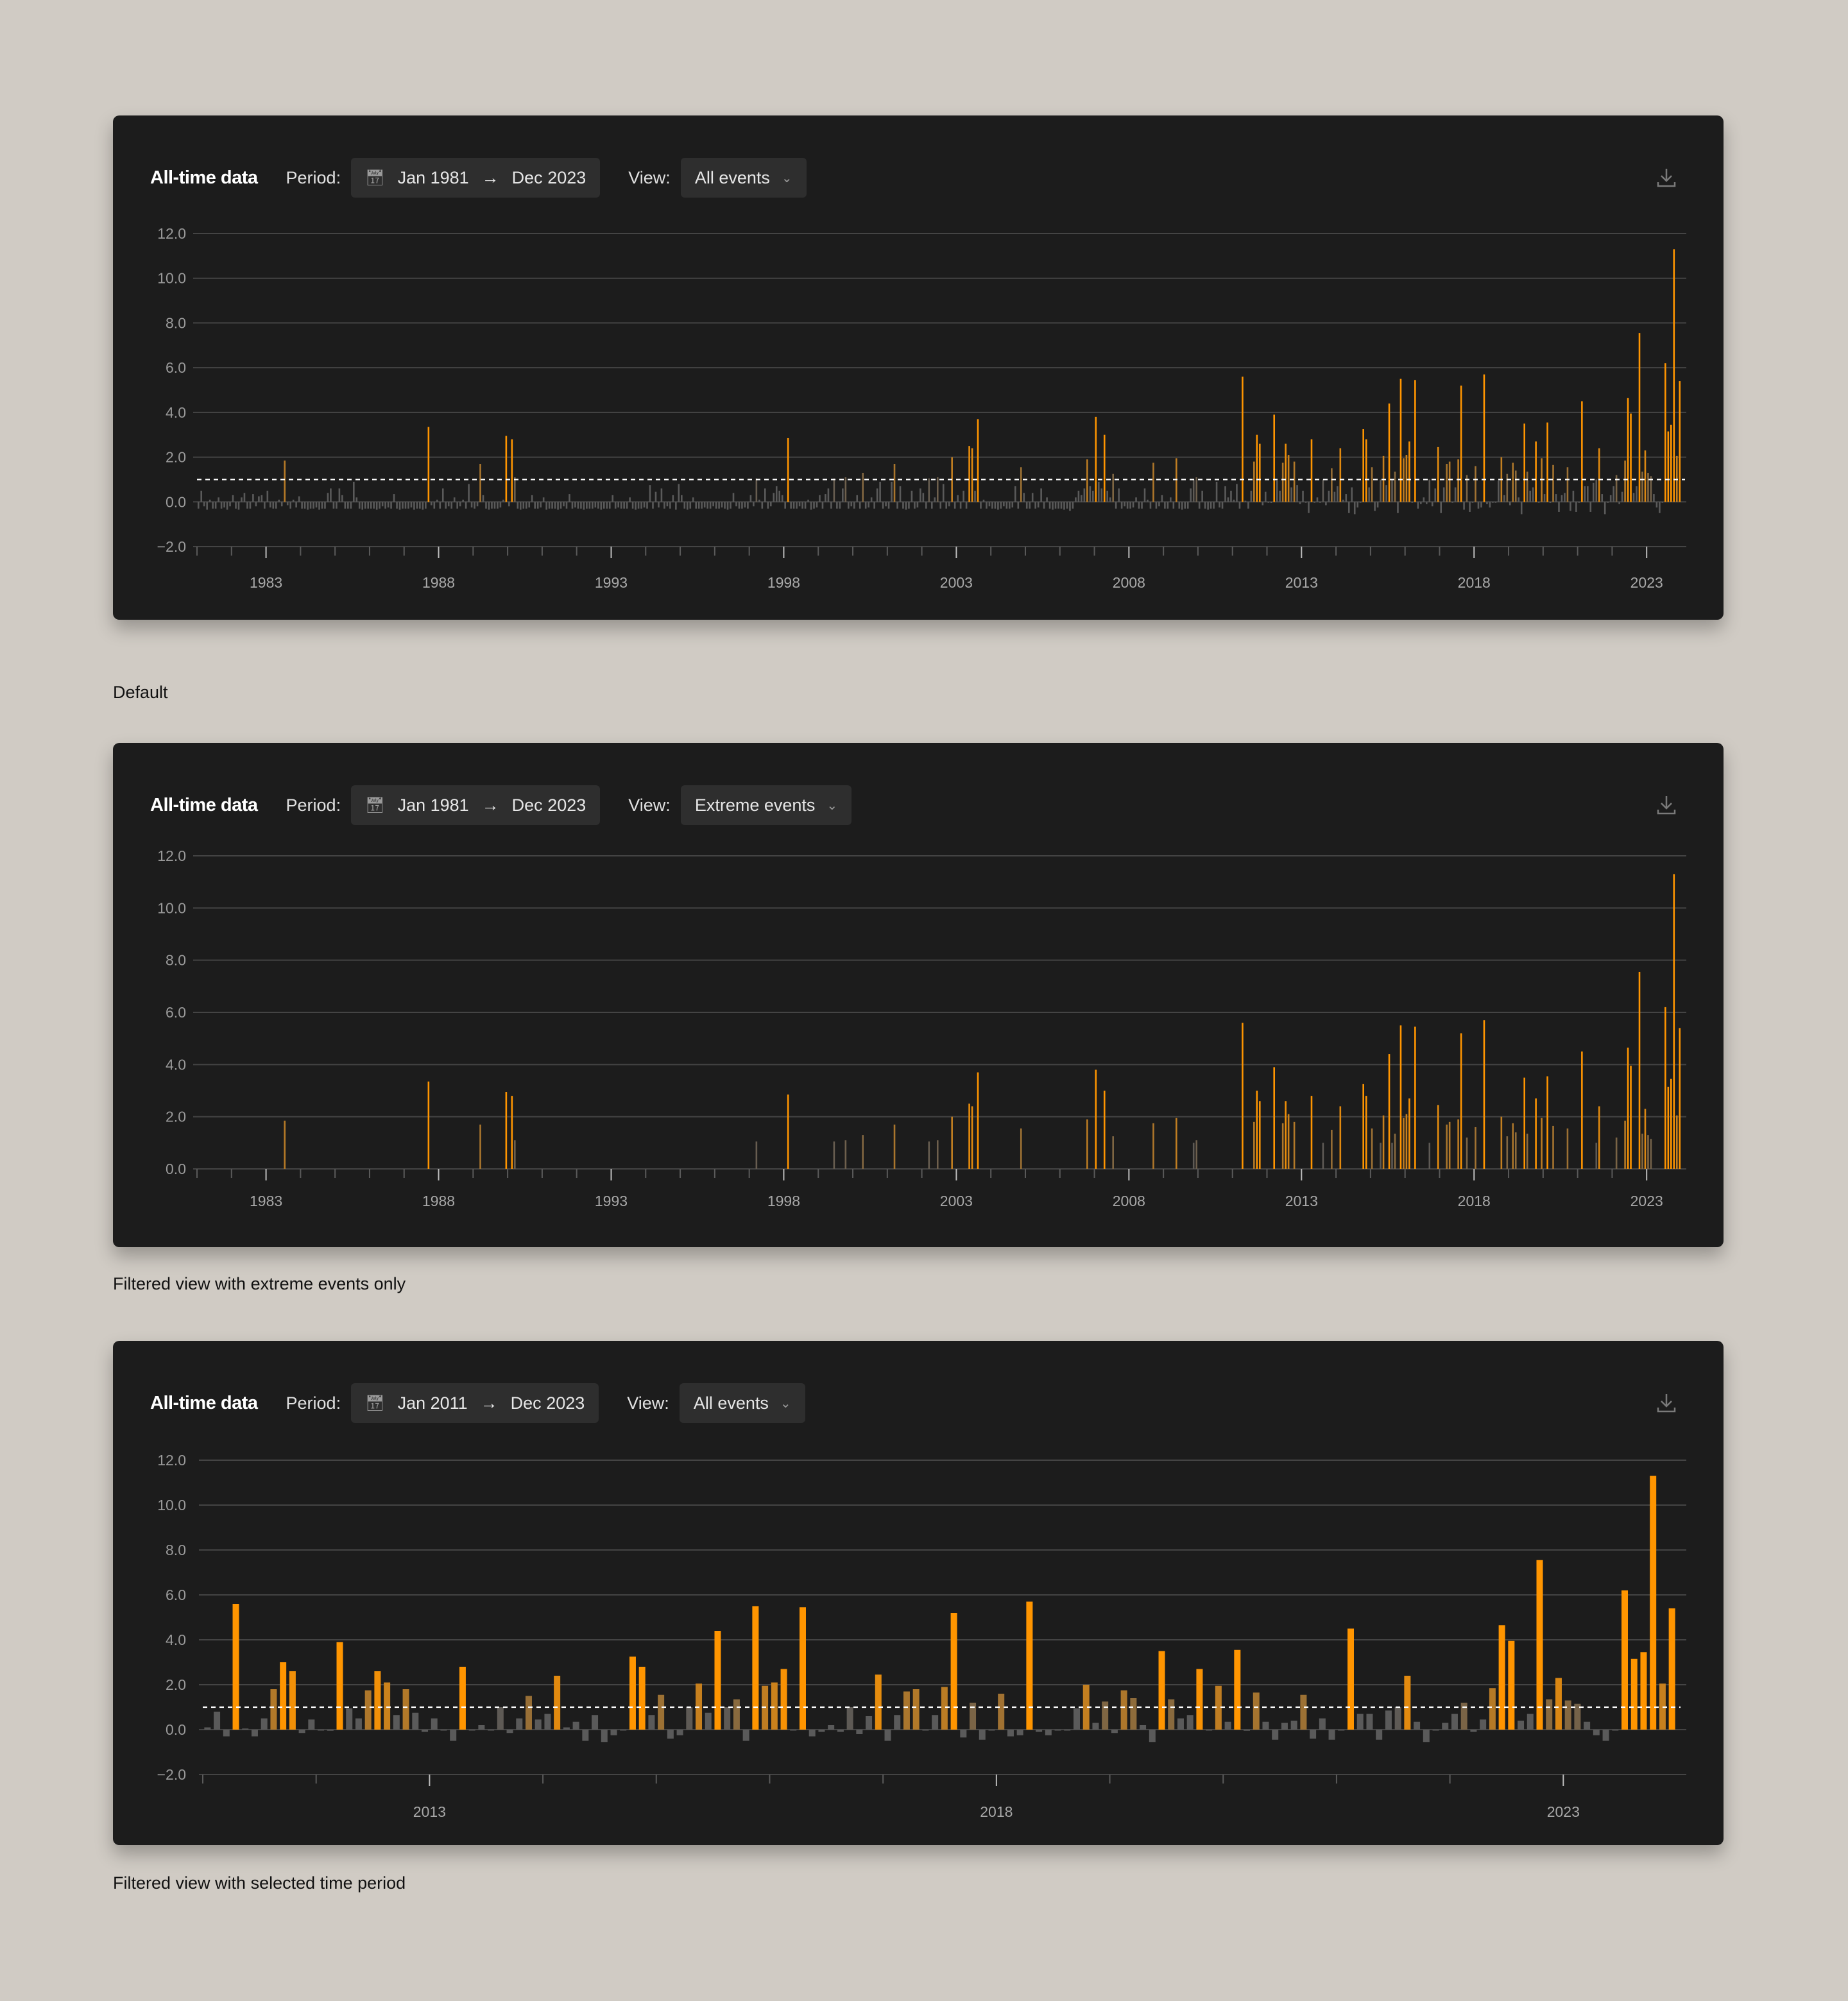 This screenshot has height=2001, width=1848. What do you see at coordinates (176, 1595) in the screenshot?
I see `y-tick-label: 6.0` at bounding box center [176, 1595].